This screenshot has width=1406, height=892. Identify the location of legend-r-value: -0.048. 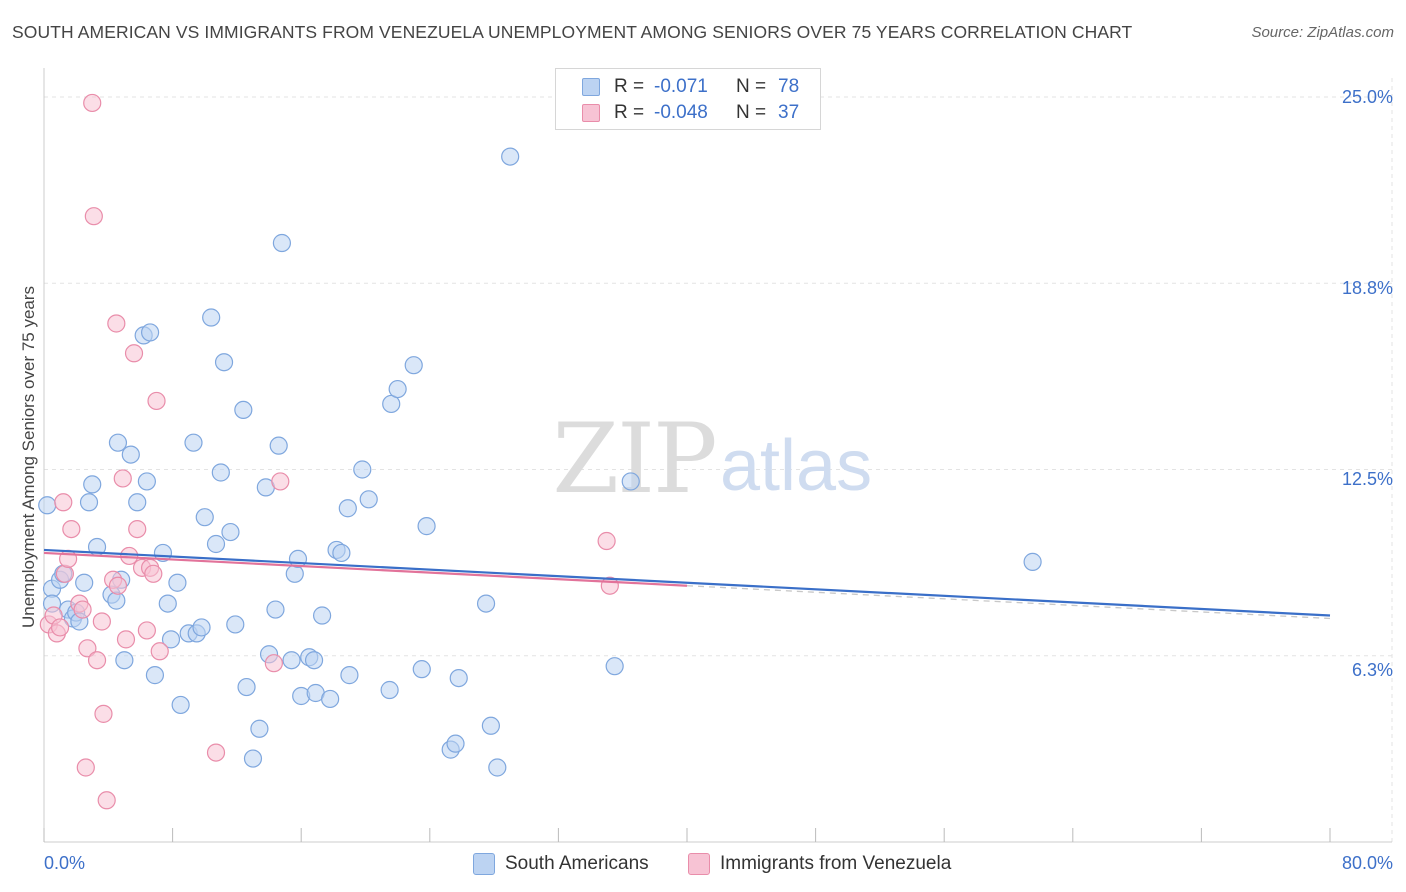
(681, 112).